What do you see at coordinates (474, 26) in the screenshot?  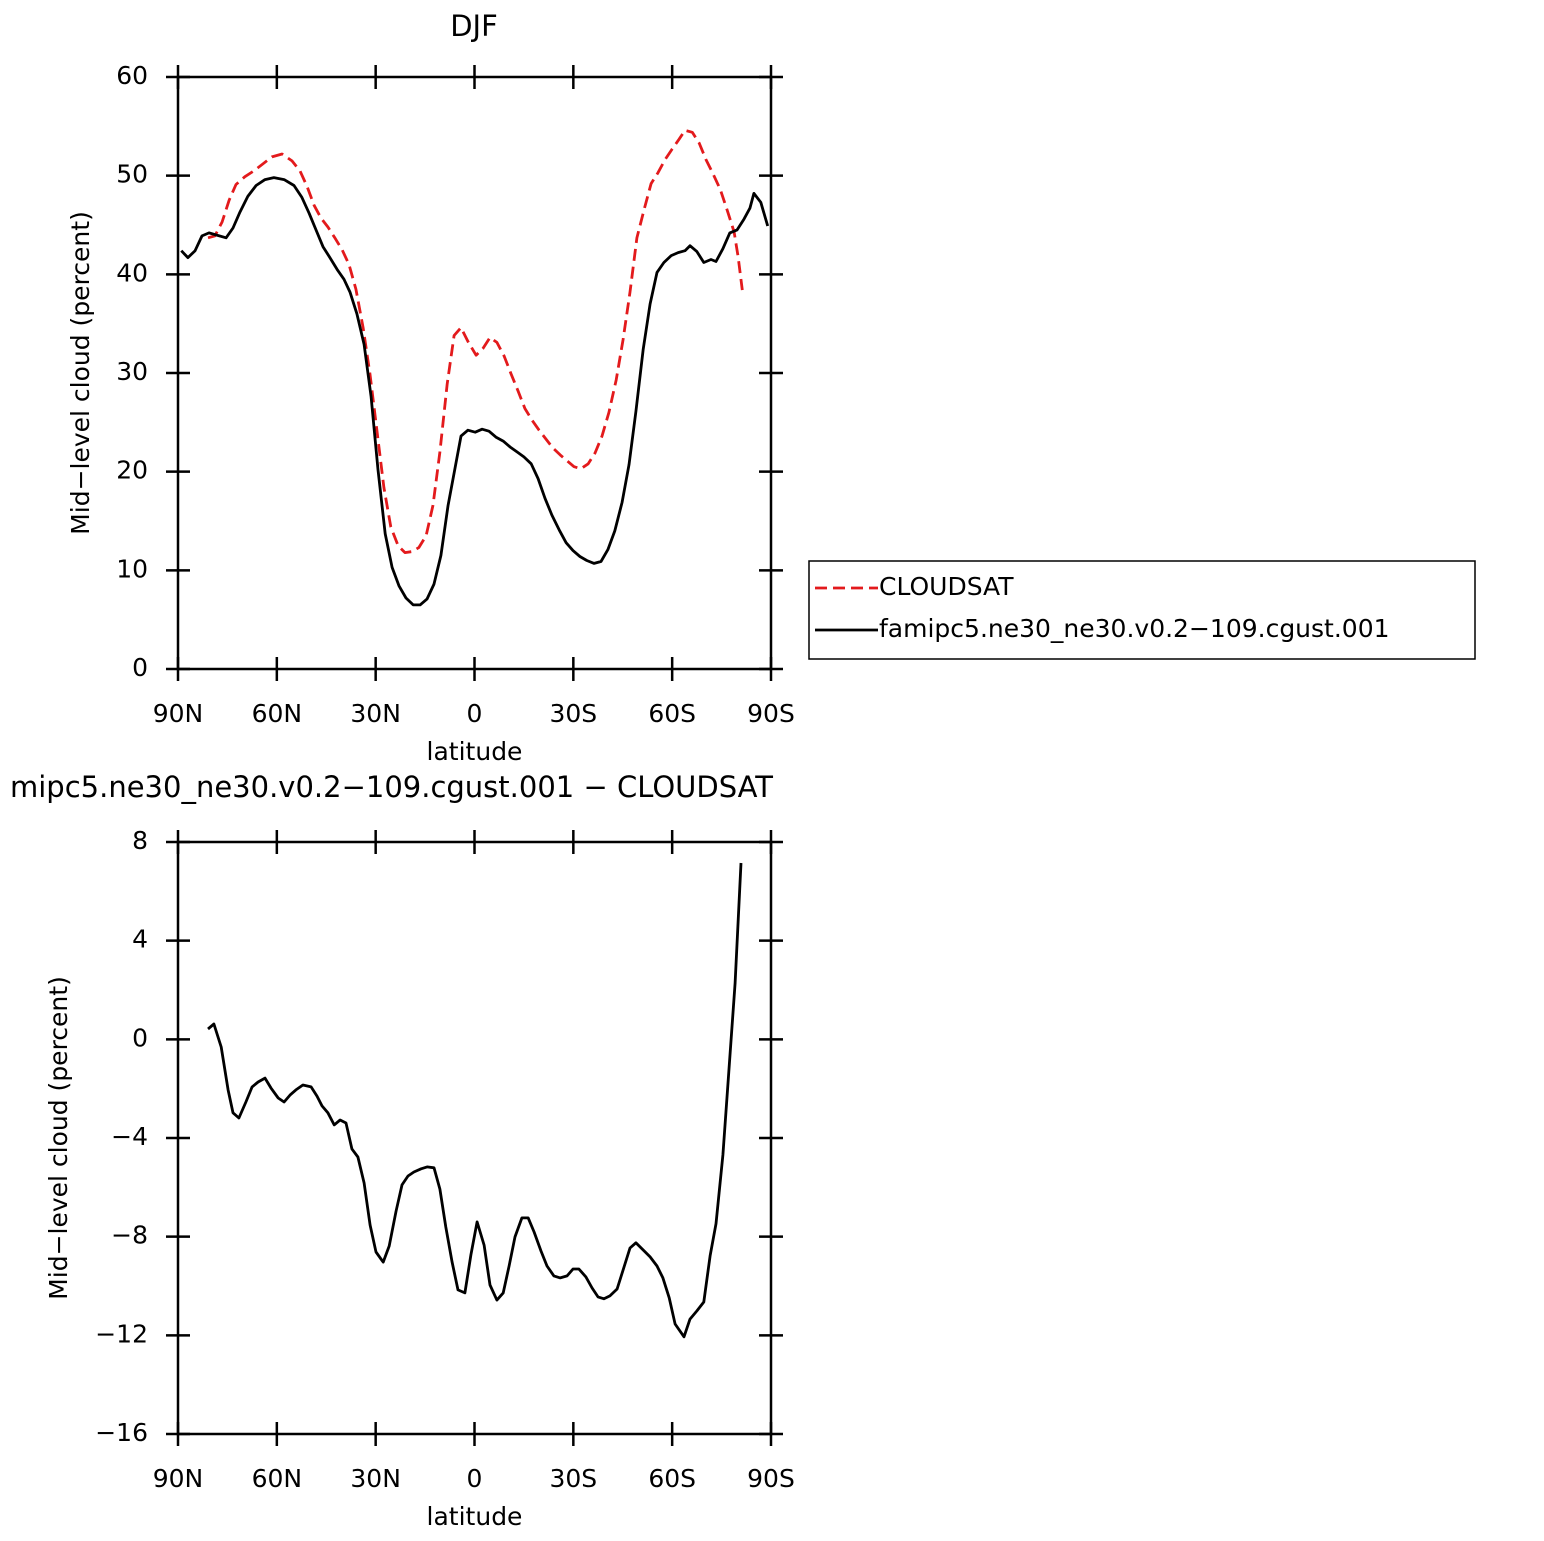 I see `chart-title: DJF` at bounding box center [474, 26].